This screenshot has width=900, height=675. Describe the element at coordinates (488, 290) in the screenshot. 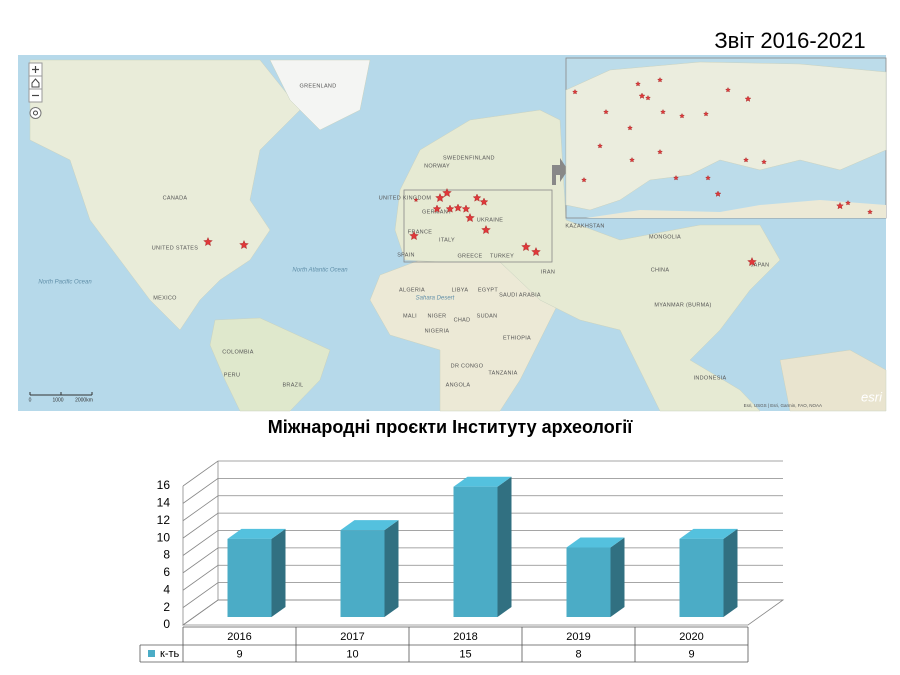

I see `map-label: EGYPT` at that location.